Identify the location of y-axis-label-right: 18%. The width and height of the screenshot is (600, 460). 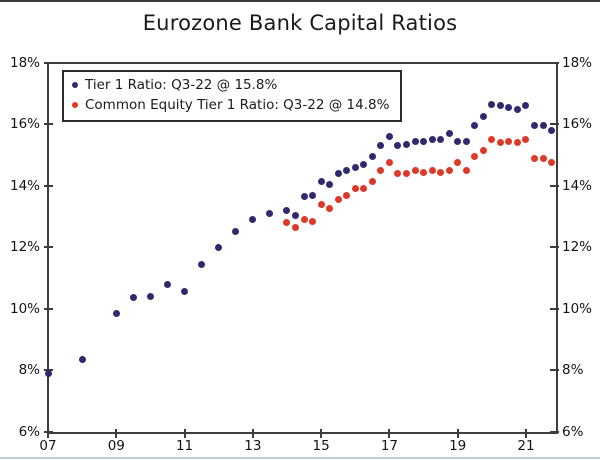
(577, 63).